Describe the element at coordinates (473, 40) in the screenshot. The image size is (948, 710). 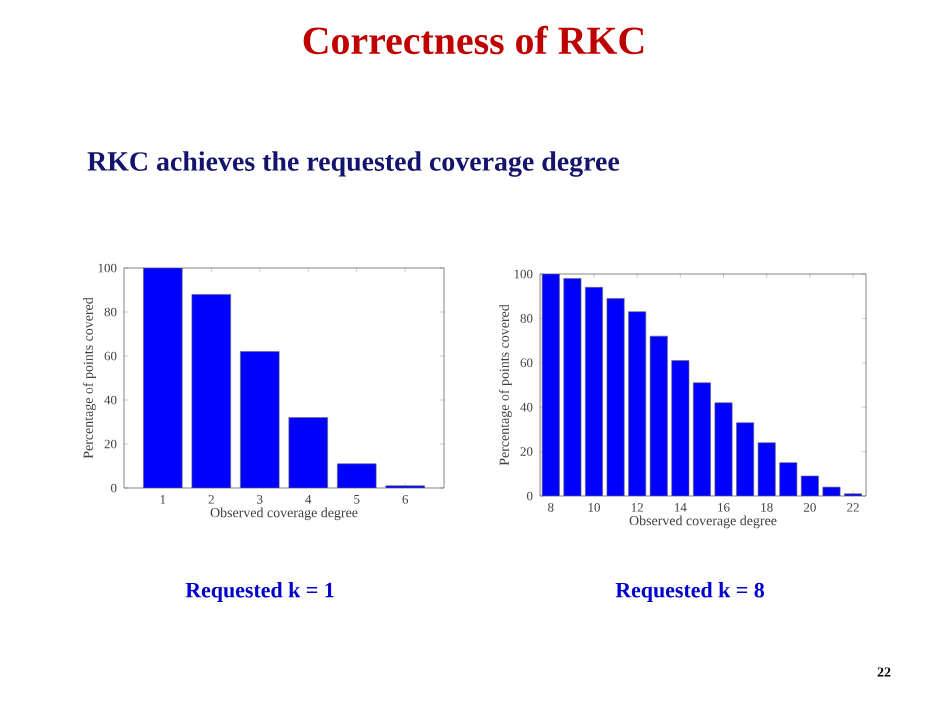
I see `chart-title: Correctness of RKC` at that location.